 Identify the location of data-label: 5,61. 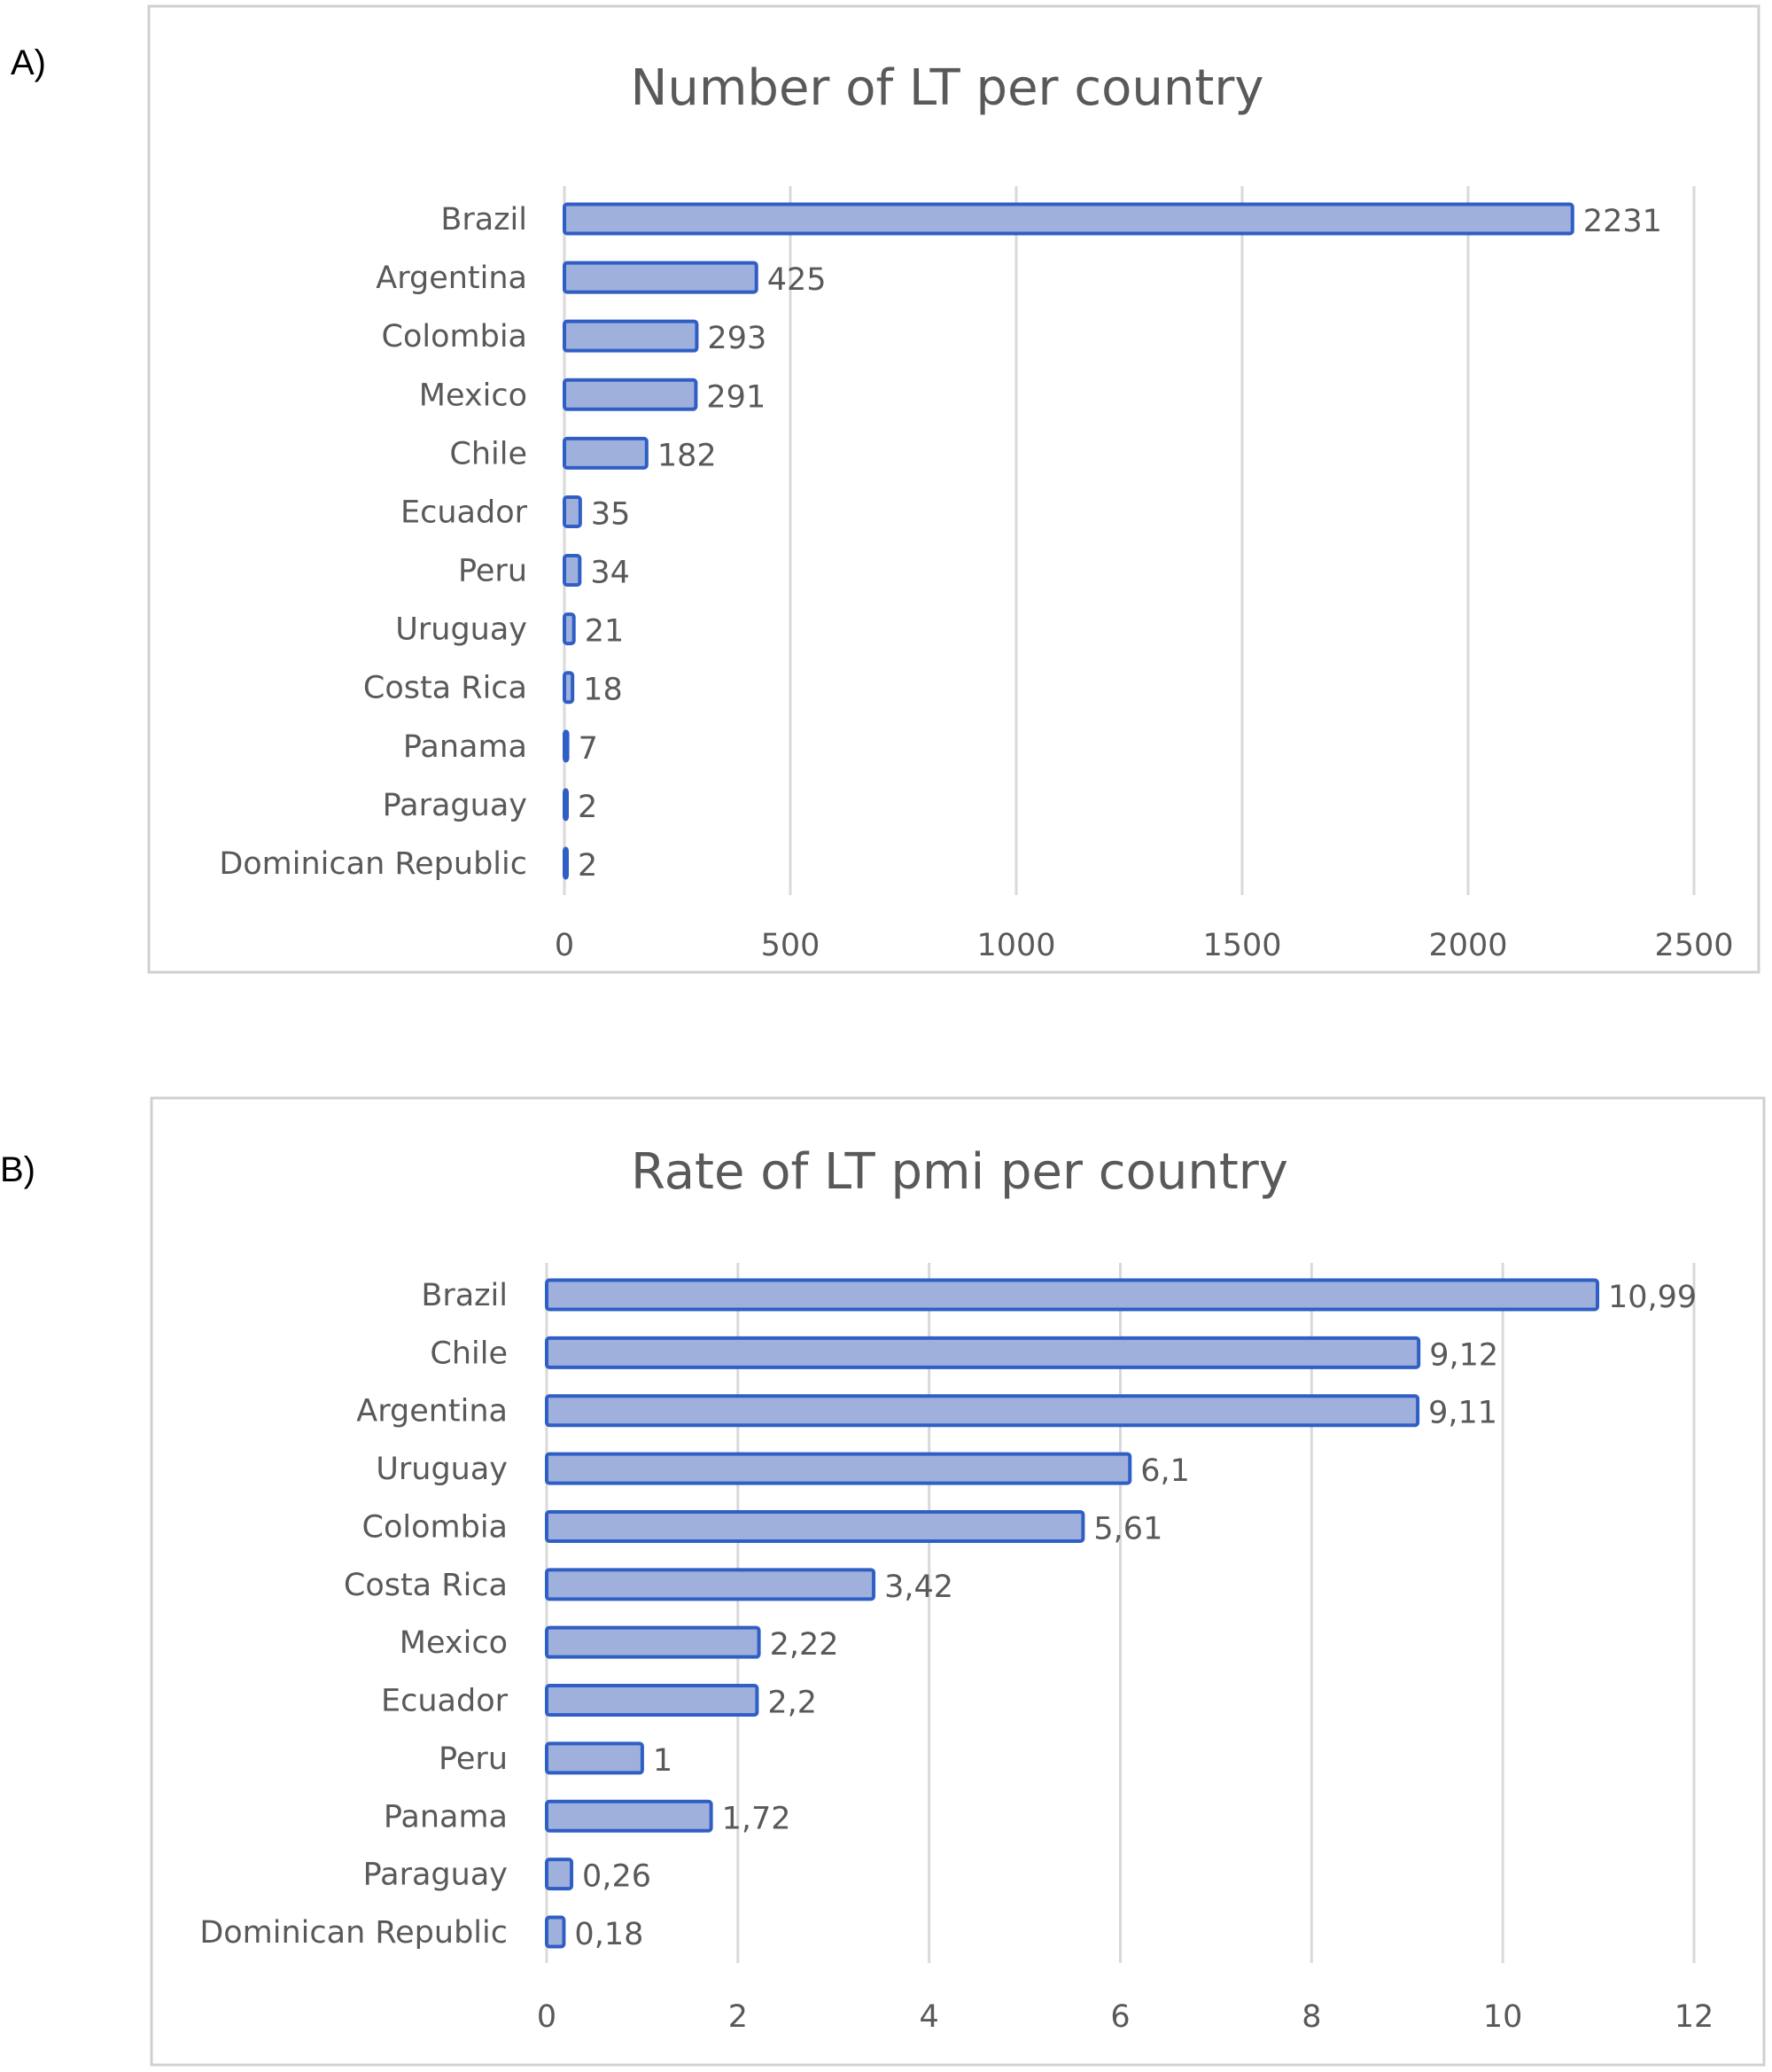
(1128, 1528).